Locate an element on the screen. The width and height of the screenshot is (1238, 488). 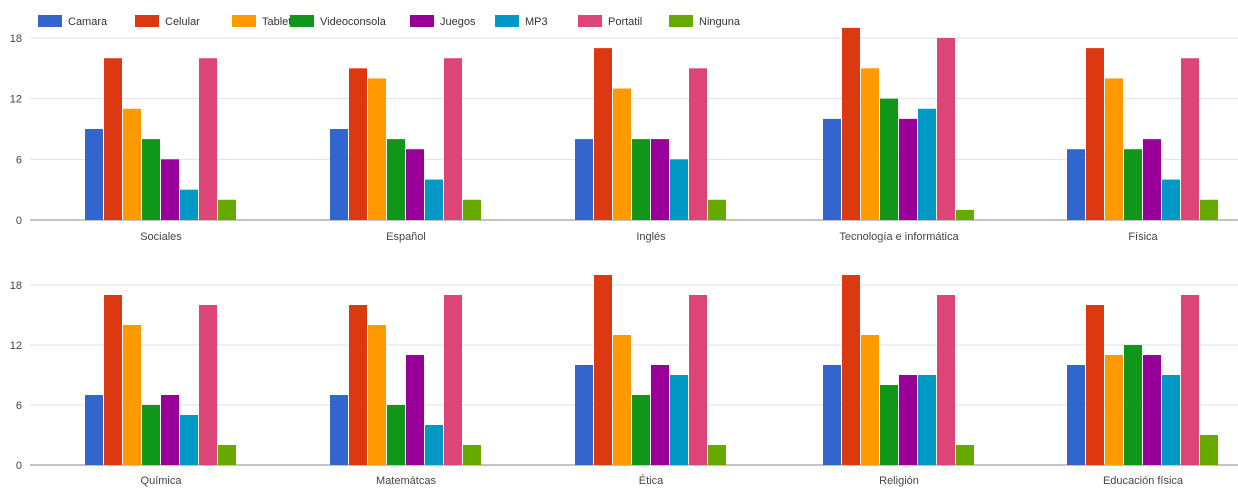
y-tick-label: 12 is located at coordinates (16, 100).